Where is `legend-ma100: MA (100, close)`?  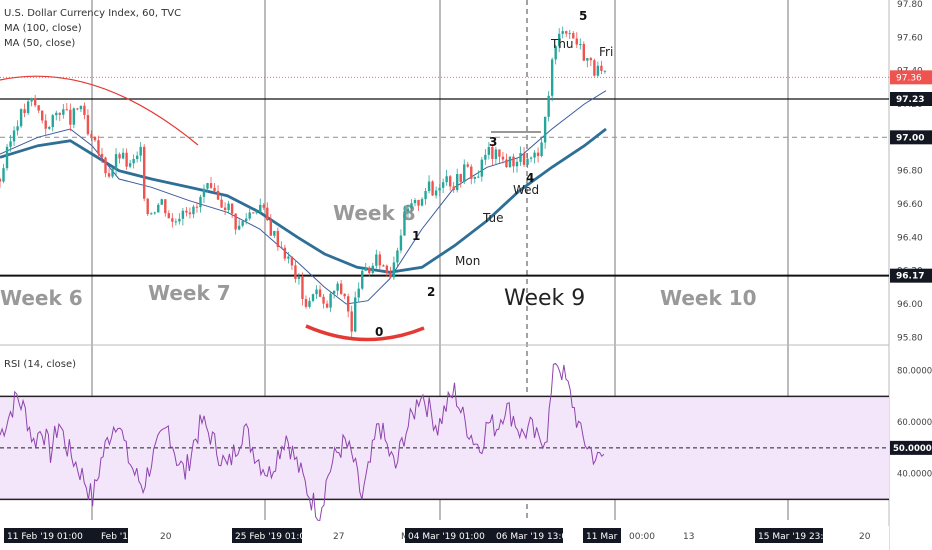
legend-ma100: MA (100, close) is located at coordinates (43, 28).